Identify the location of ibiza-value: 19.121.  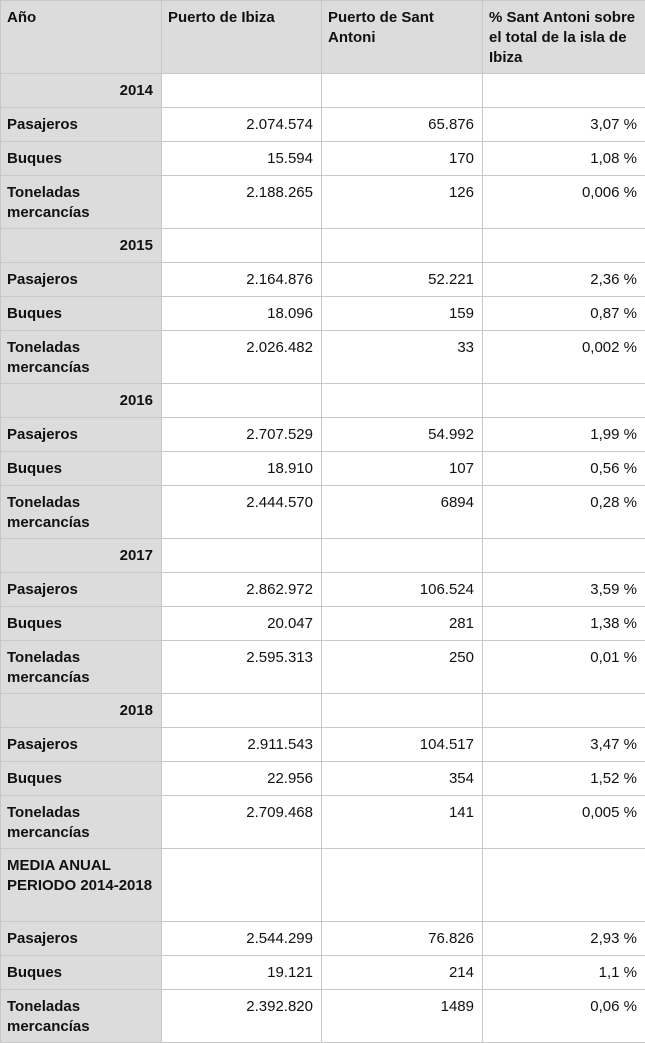
(242, 973).